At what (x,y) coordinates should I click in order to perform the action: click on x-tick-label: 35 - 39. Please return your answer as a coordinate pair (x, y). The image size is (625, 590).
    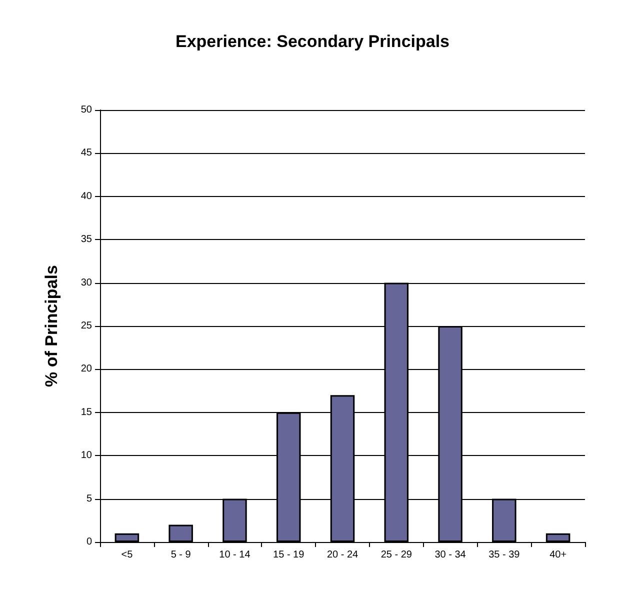
    Looking at the image, I should click on (504, 555).